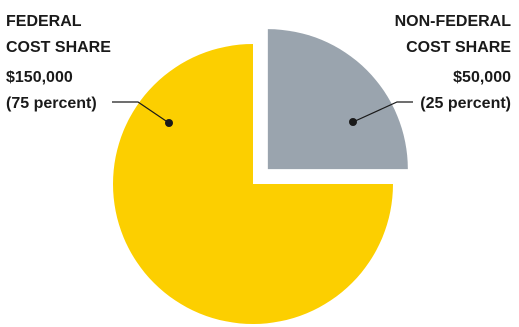 Image resolution: width=519 pixels, height=327 pixels. I want to click on nonfederal-percent: (25 percent), so click(465, 103).